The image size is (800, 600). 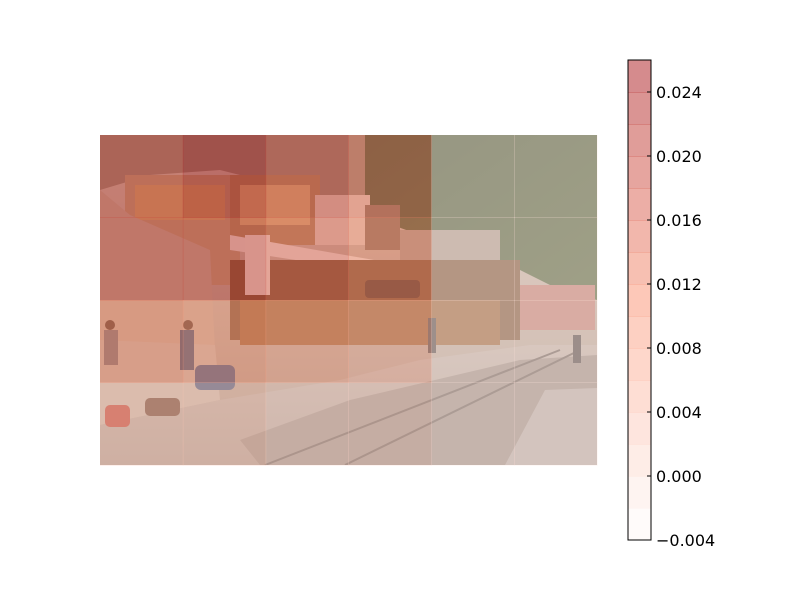 What do you see at coordinates (679, 92) in the screenshot?
I see `colorbar-tick-label: 0.024` at bounding box center [679, 92].